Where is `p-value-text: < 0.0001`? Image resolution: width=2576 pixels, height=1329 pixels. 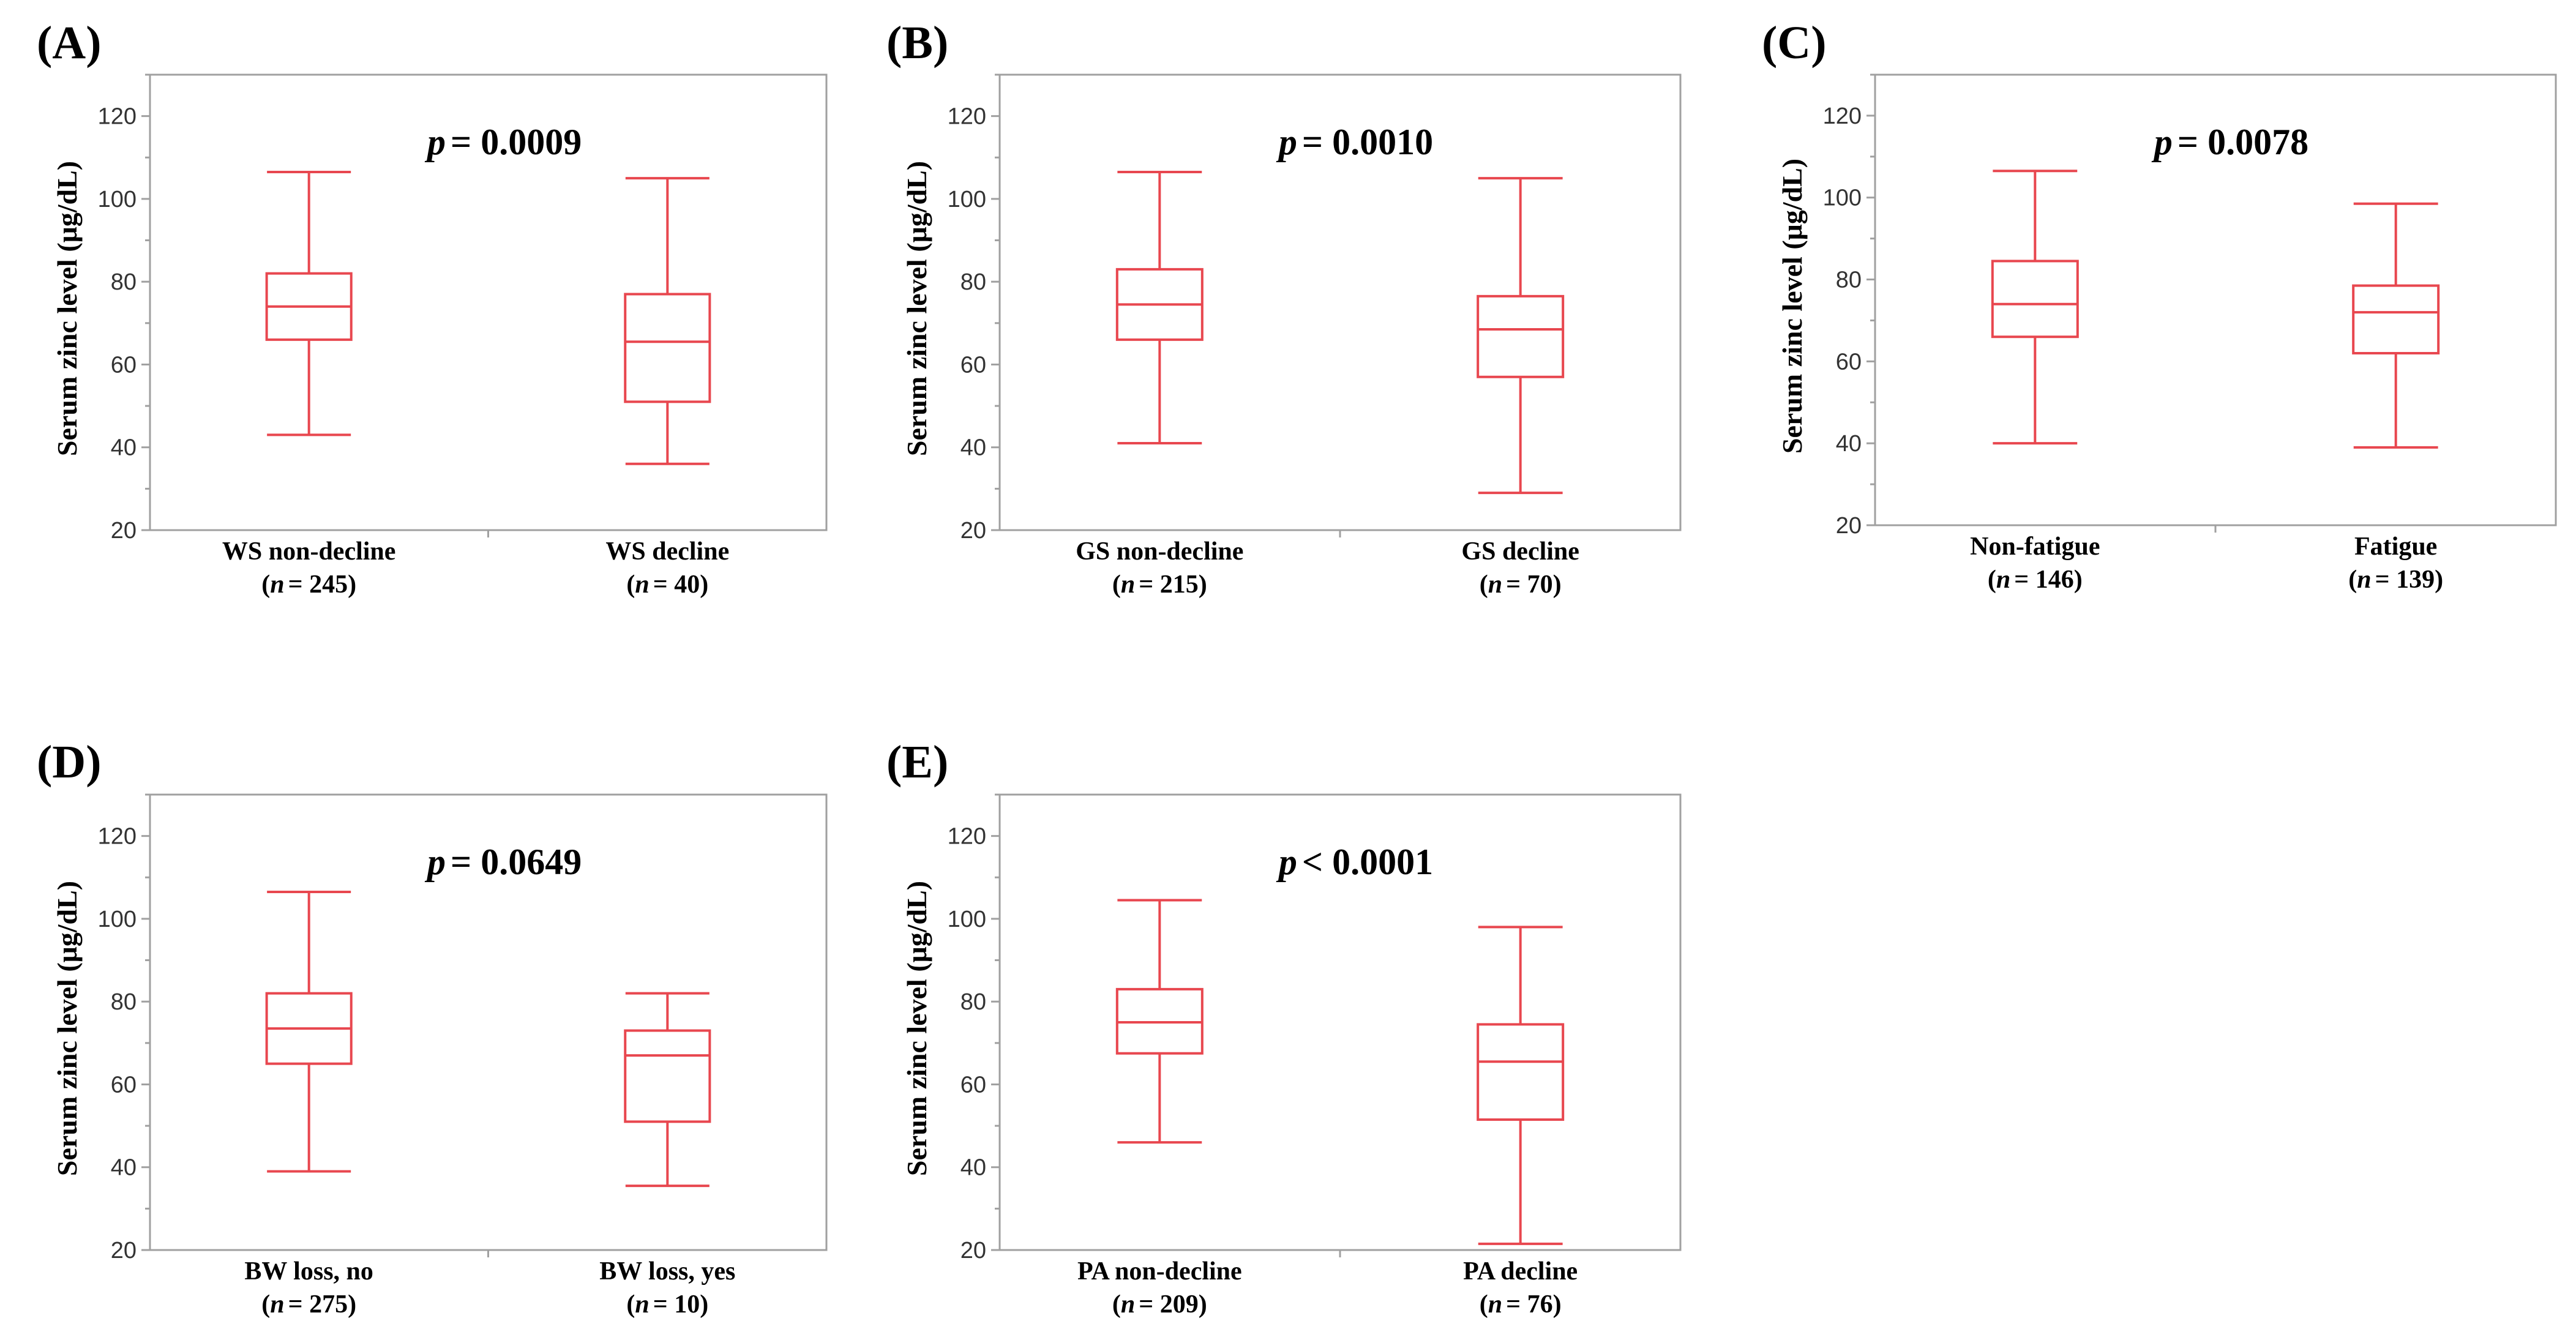 p-value-text: < 0.0001 is located at coordinates (1367, 862).